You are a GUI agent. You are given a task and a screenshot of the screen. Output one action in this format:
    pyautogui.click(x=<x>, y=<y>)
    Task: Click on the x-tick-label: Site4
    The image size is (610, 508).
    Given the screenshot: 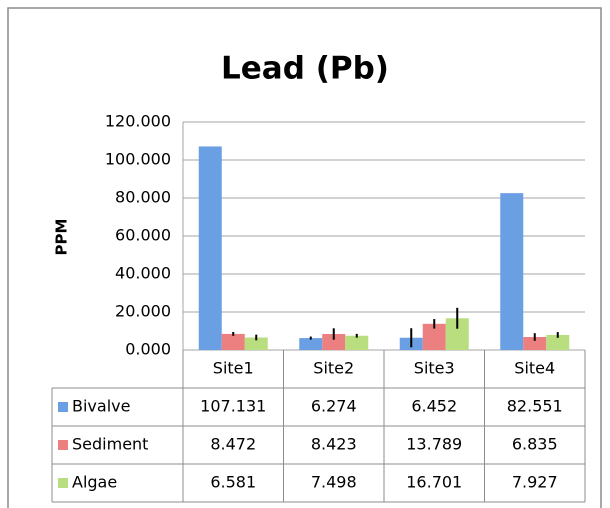 What is the action you would take?
    pyautogui.click(x=534, y=368)
    